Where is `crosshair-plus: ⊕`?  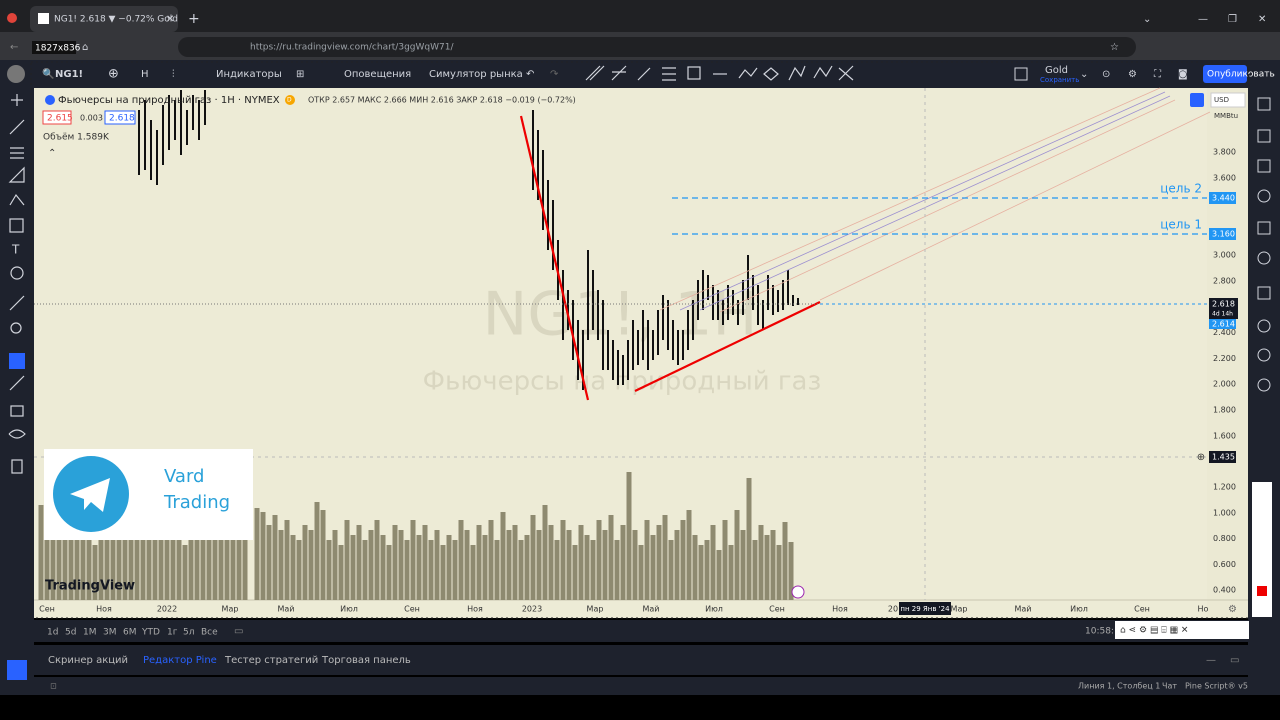 crosshair-plus: ⊕ is located at coordinates (1201, 457).